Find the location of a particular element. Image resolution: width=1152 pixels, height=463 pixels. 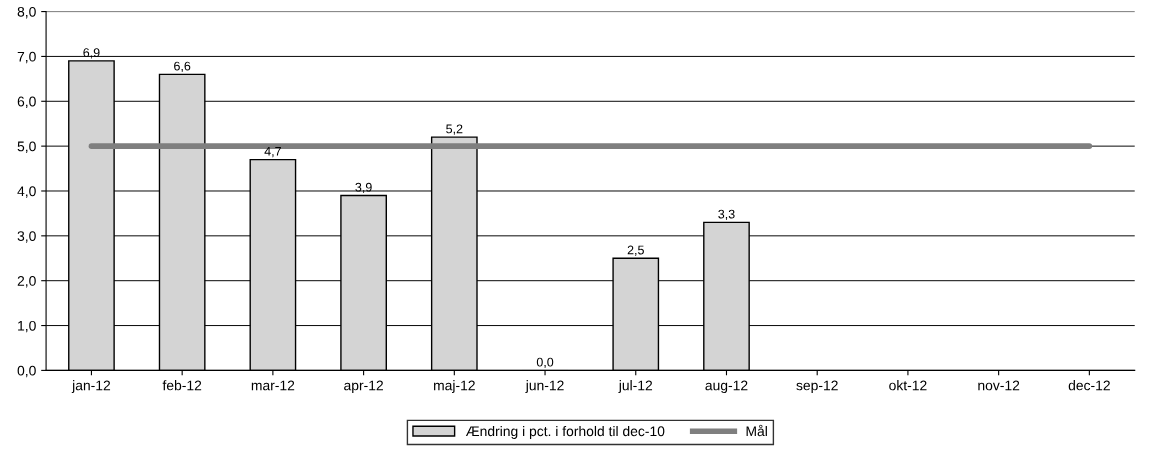

data-label: 3,9 is located at coordinates (363, 188).